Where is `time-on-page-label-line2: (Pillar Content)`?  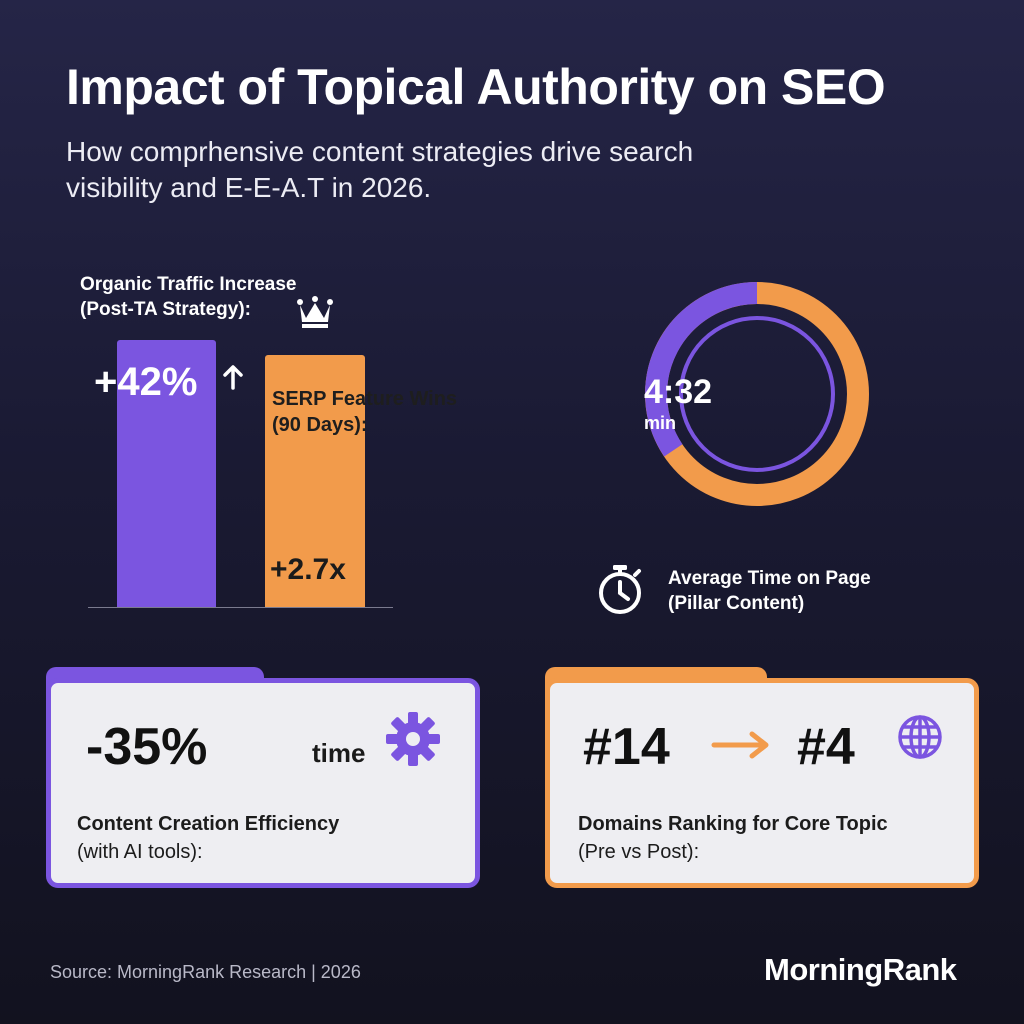
time-on-page-label-line2: (Pillar Content) is located at coordinates (736, 603).